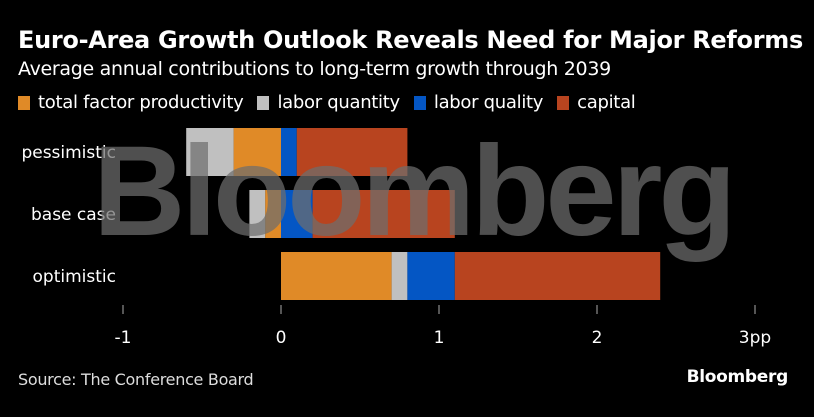 The image size is (814, 417). Describe the element at coordinates (24, 102) in the screenshot. I see `legend-swatch-tfp` at that location.